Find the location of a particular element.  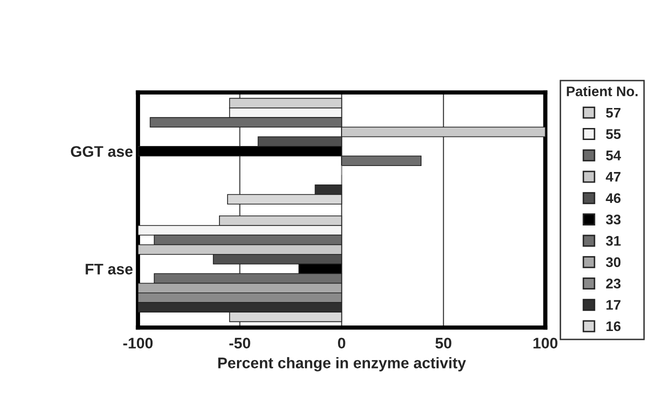

legend-label: 17 is located at coordinates (613, 305).